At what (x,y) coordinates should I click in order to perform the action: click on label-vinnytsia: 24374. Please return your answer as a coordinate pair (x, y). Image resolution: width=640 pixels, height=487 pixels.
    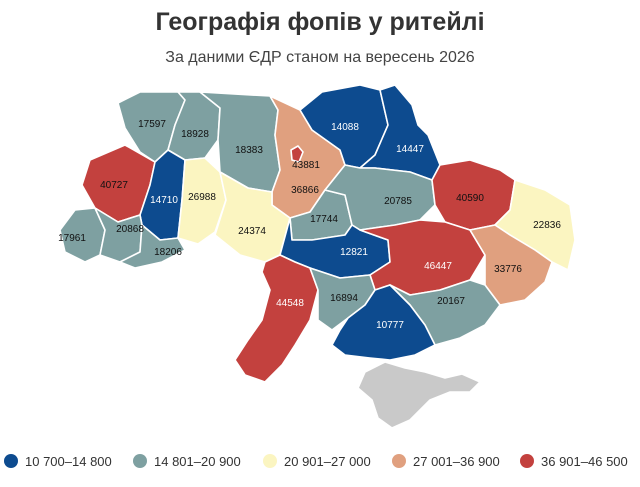
    Looking at the image, I should click on (252, 231).